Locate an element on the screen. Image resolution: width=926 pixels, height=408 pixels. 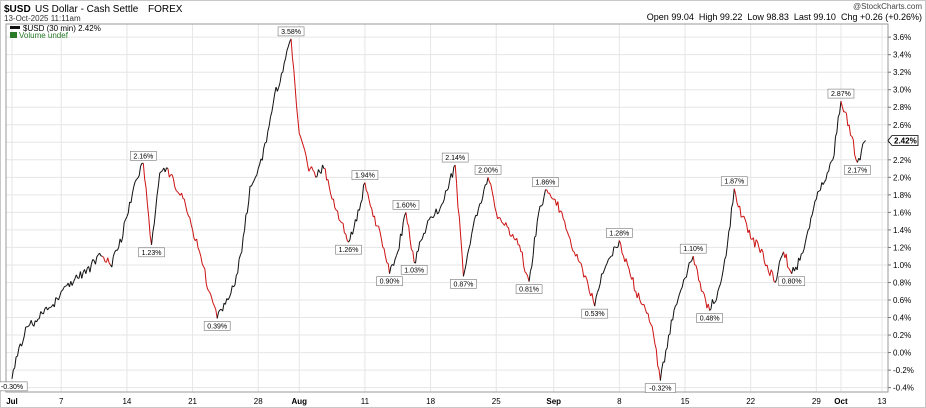
legend-series-swatch is located at coordinates (15, 27).